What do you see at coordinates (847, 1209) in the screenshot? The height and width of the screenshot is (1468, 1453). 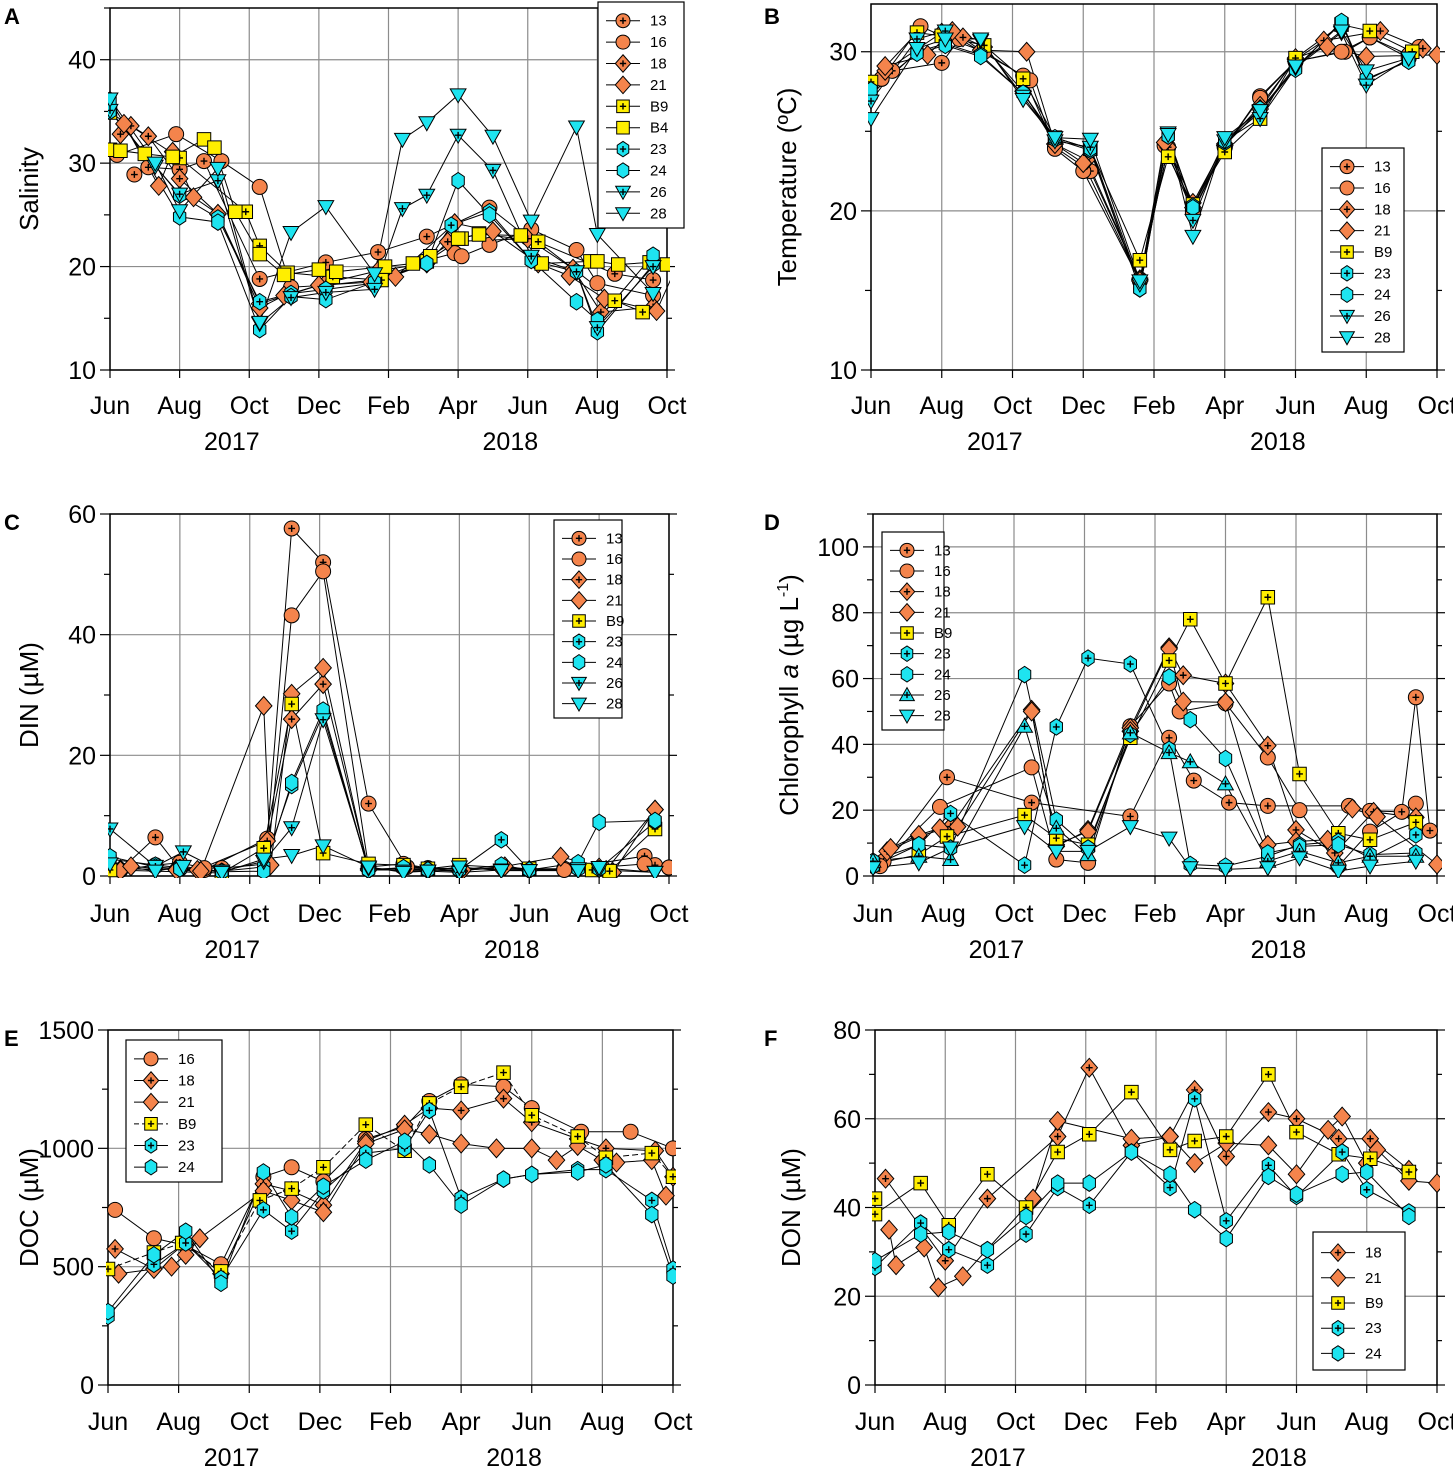 I see `y-tick-label: 40` at bounding box center [847, 1209].